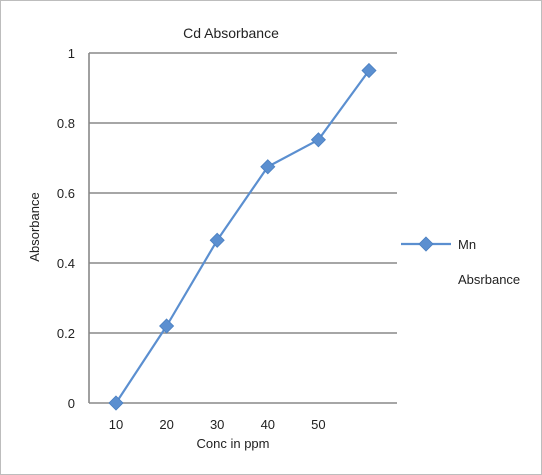  What do you see at coordinates (460, 261) in the screenshot?
I see `legend: Mn Absrbance` at bounding box center [460, 261].